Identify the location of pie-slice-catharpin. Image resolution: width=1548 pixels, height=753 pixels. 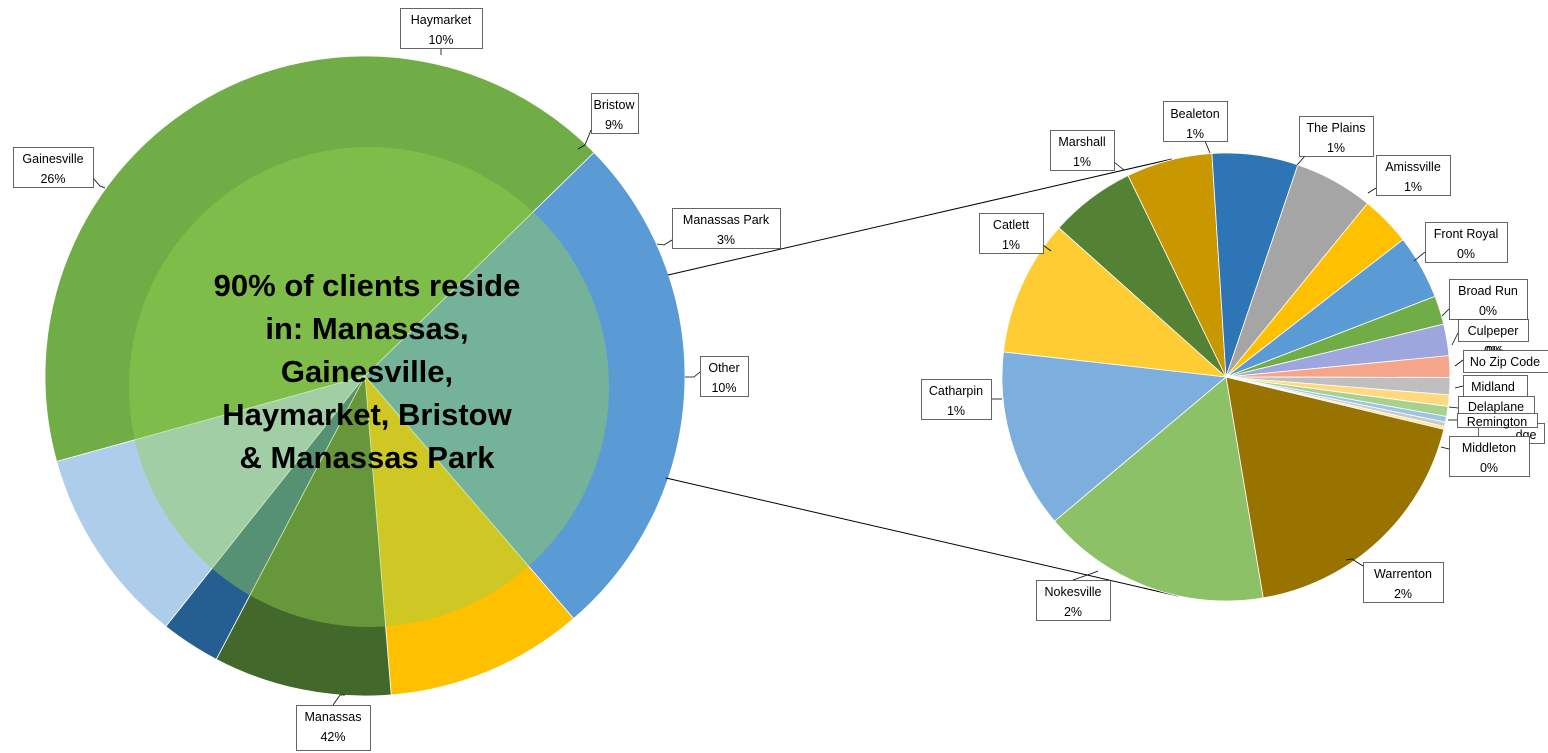
(1114, 436).